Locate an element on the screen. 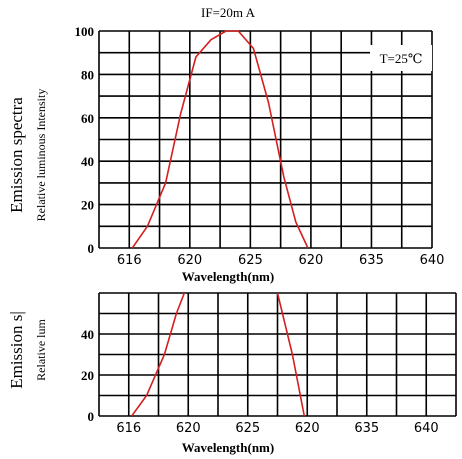 This screenshot has height=459, width=462. chart-1-y-ticks: 0 20 40 60 80 100 is located at coordinates (85, 140).